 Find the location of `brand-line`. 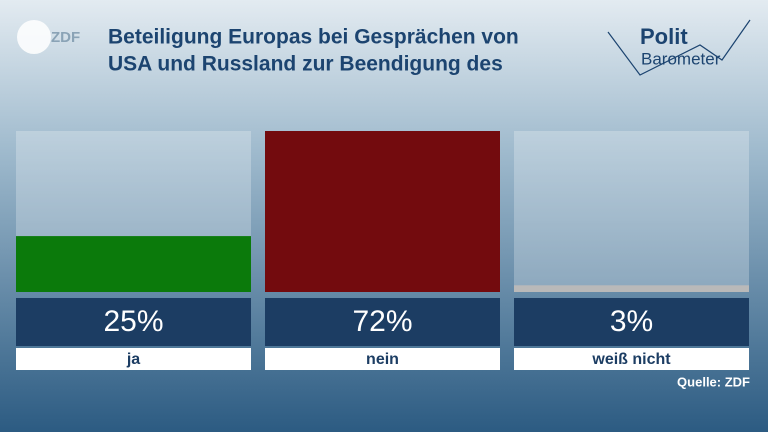

brand-line is located at coordinates (679, 47).